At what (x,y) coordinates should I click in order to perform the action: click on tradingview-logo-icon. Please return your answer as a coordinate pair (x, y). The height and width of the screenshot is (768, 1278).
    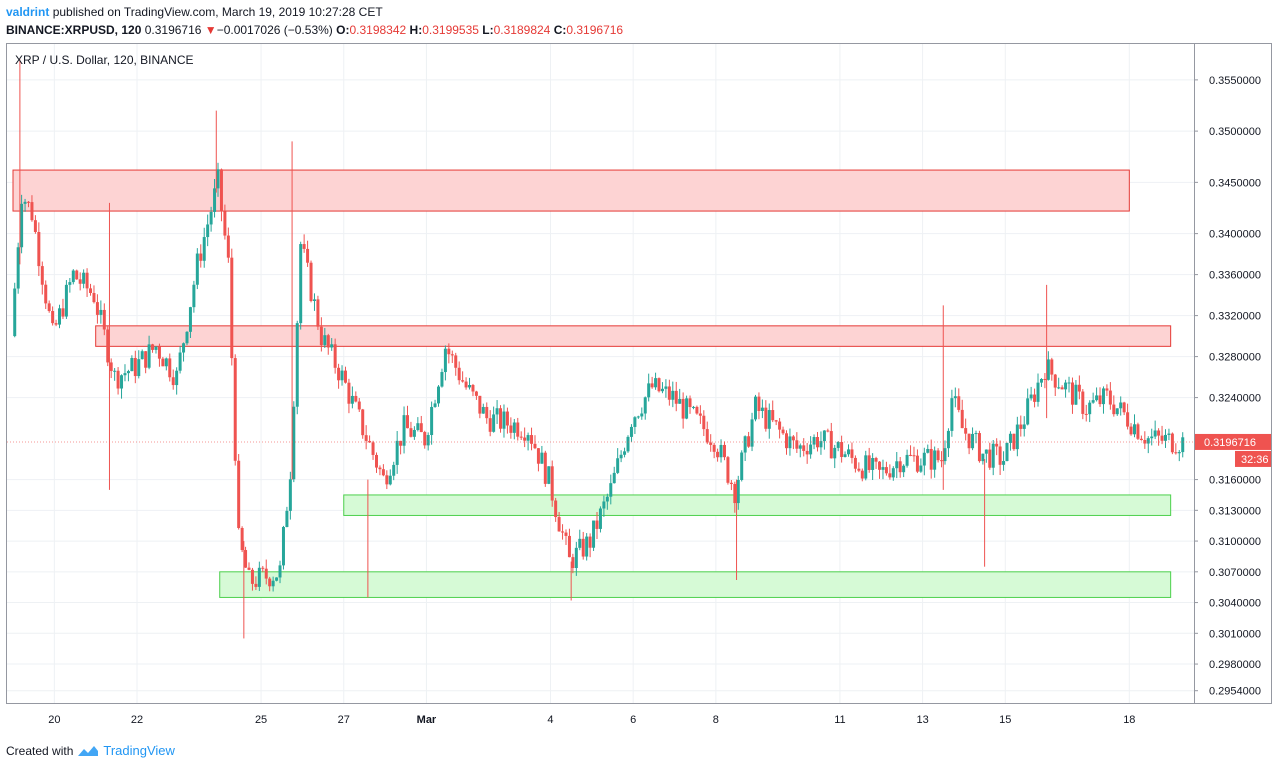
    Looking at the image, I should click on (88, 750).